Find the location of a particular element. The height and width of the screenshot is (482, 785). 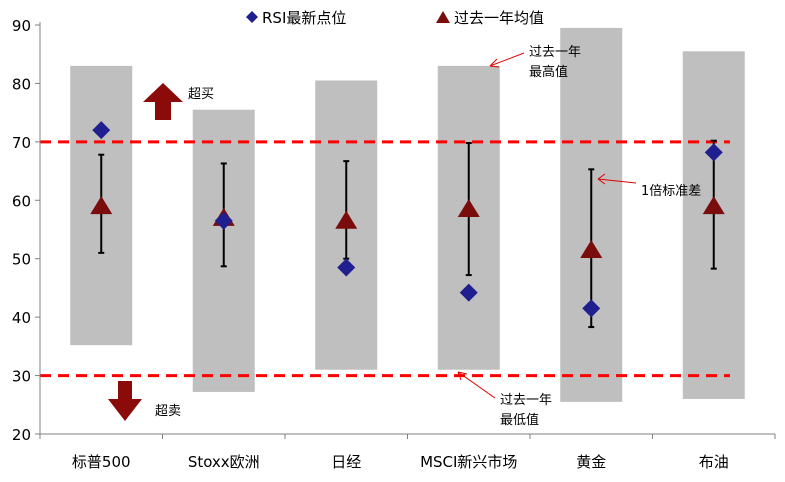

legend-triangle-marker is located at coordinates (443, 17).